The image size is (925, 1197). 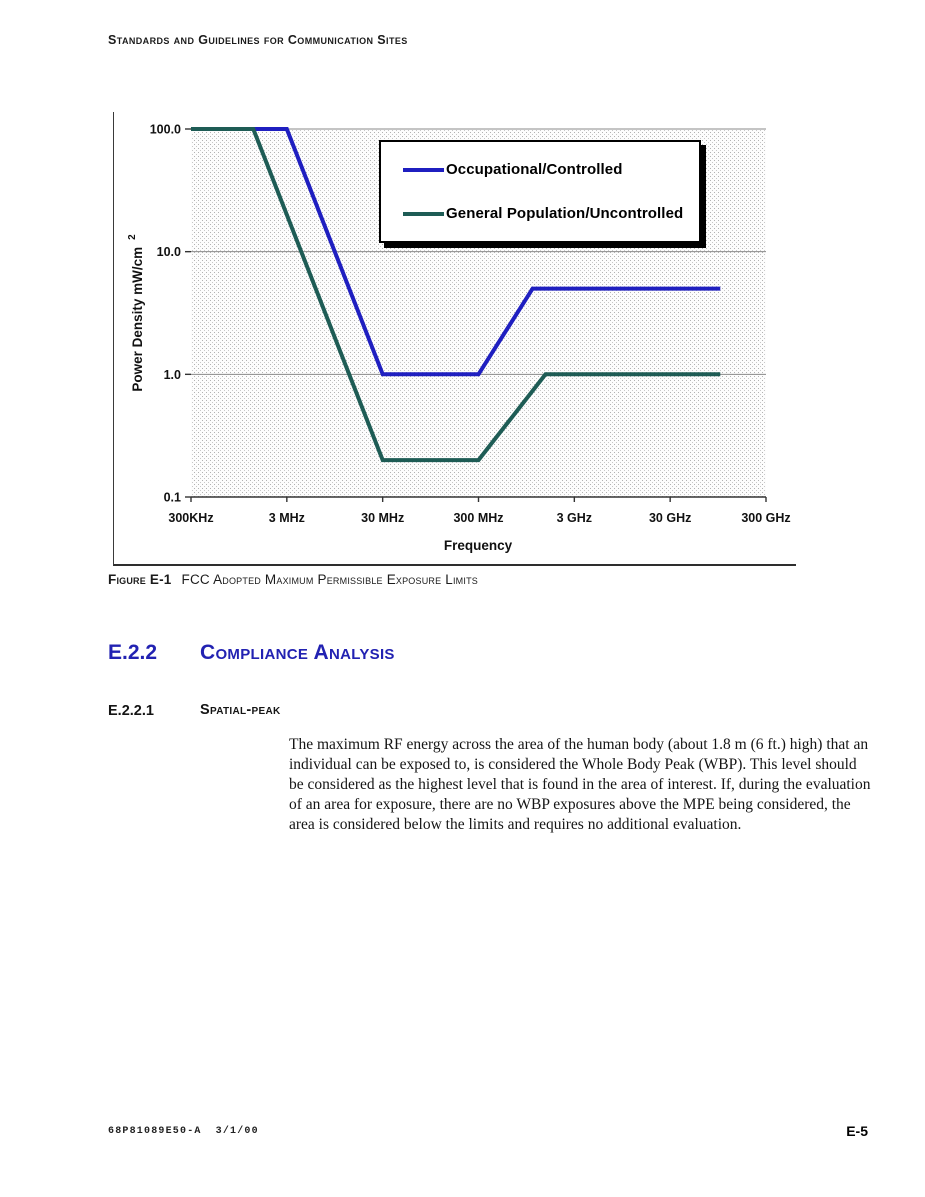 What do you see at coordinates (574, 518) in the screenshot?
I see `x-tick-label: 3 GHz` at bounding box center [574, 518].